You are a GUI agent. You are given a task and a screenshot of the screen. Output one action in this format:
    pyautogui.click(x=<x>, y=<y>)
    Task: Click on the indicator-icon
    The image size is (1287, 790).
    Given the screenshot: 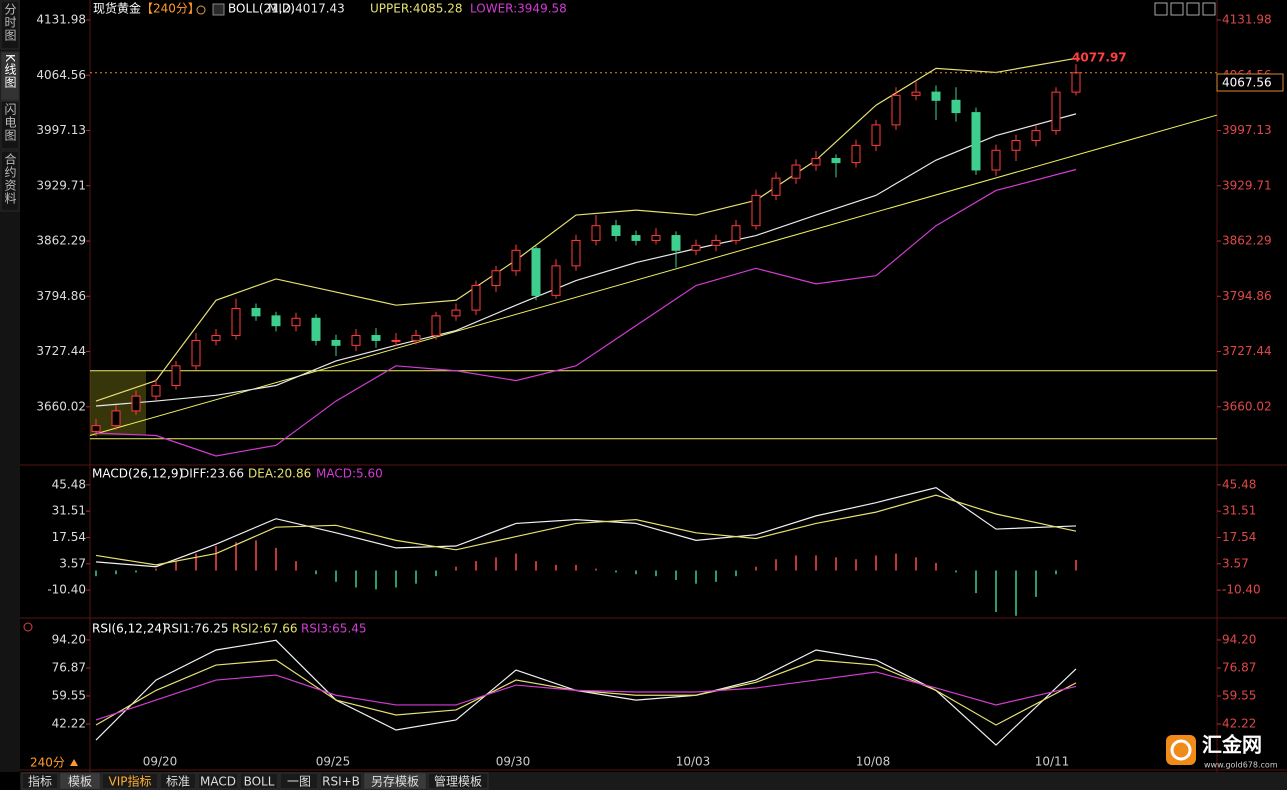 What is the action you would take?
    pyautogui.click(x=218, y=9)
    